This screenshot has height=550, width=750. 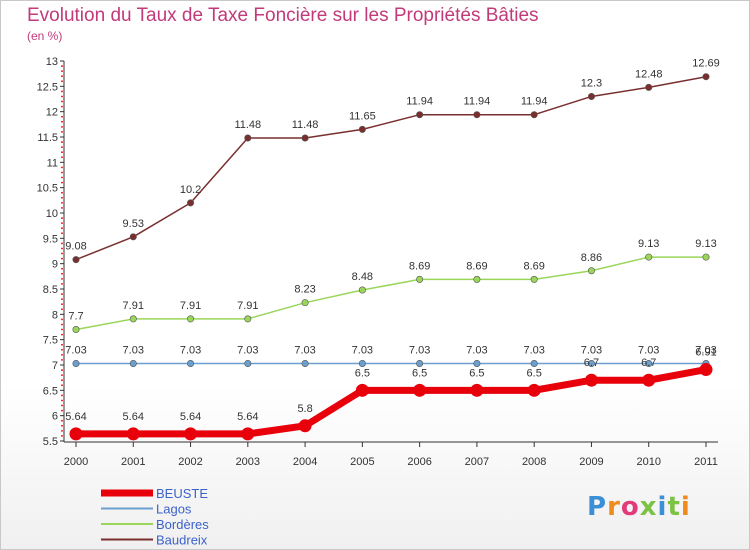 What do you see at coordinates (133, 224) in the screenshot?
I see `data-label: 9.53` at bounding box center [133, 224].